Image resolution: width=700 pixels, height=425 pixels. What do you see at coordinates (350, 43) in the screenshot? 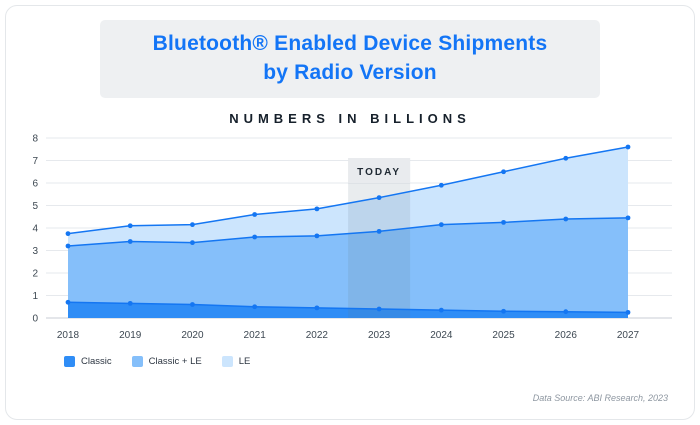
I see `page-title-line1: Bluetooth® Enabled Device Shipments` at bounding box center [350, 43].